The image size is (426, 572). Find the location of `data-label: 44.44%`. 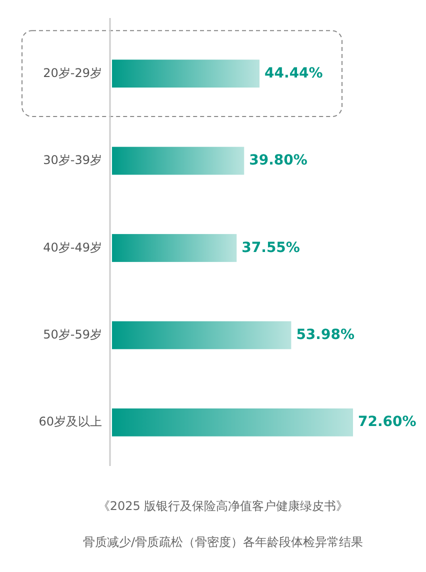

data-label: 44.44% is located at coordinates (293, 73).